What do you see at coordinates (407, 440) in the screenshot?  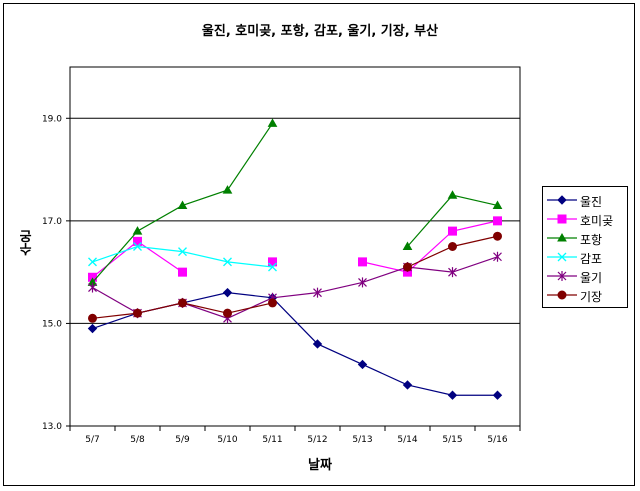 I see `x-tick-label: 5/14` at bounding box center [407, 440].